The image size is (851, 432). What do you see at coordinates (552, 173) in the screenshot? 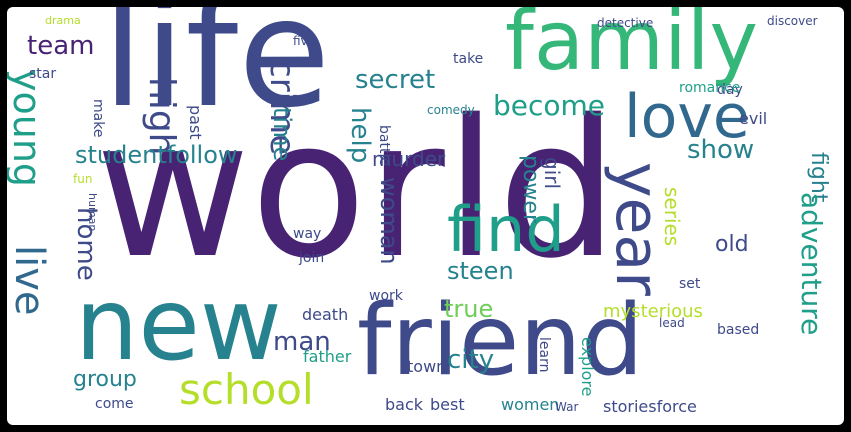
I see `word-girl: girl` at bounding box center [552, 173].